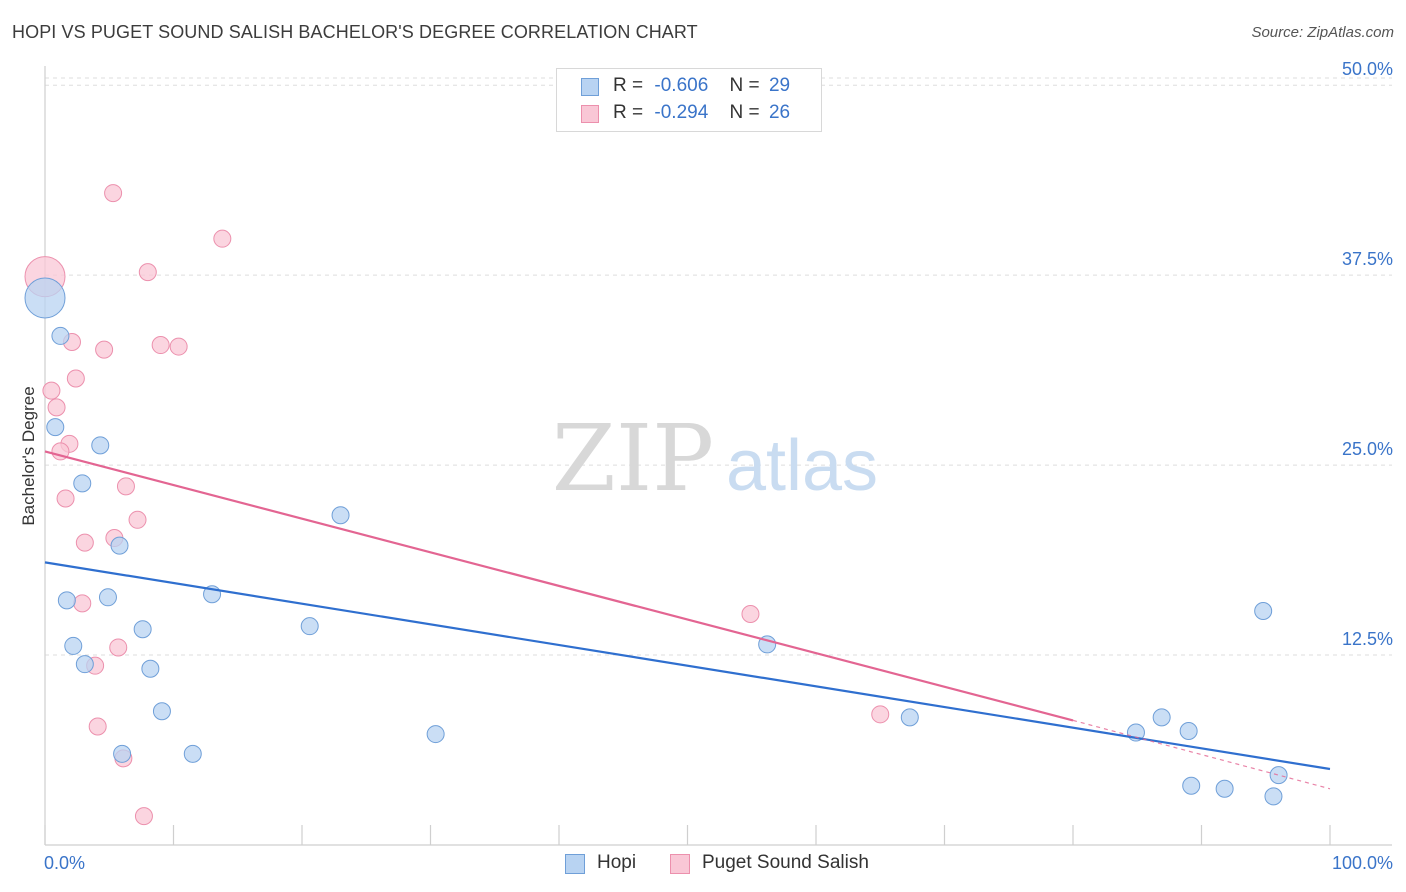  What do you see at coordinates (1362, 863) in the screenshot?
I see `x-tick-label: 100.0%` at bounding box center [1362, 863].